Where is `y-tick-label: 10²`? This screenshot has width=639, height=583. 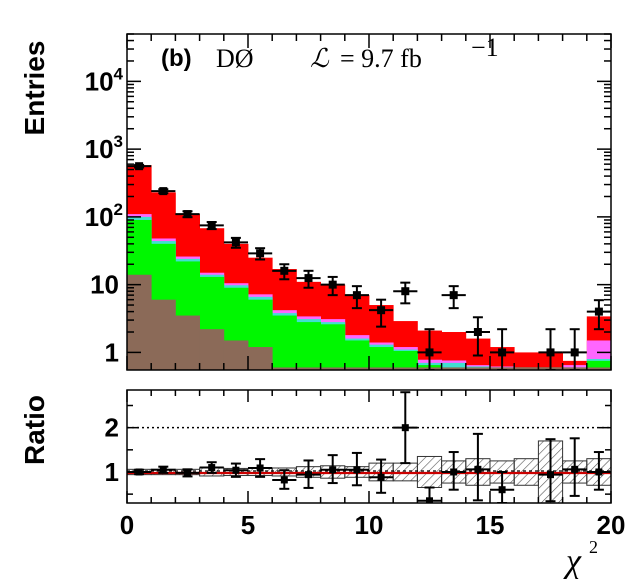
y-tick-label: 10² is located at coordinates (104, 216).